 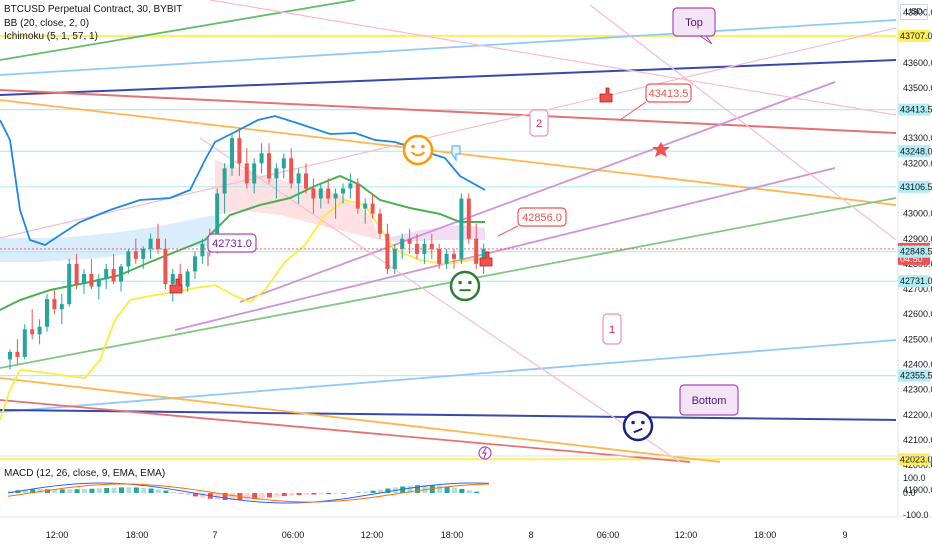 What do you see at coordinates (542, 218) in the screenshot?
I see `price-callout-42856-text: 42856.0` at bounding box center [542, 218].